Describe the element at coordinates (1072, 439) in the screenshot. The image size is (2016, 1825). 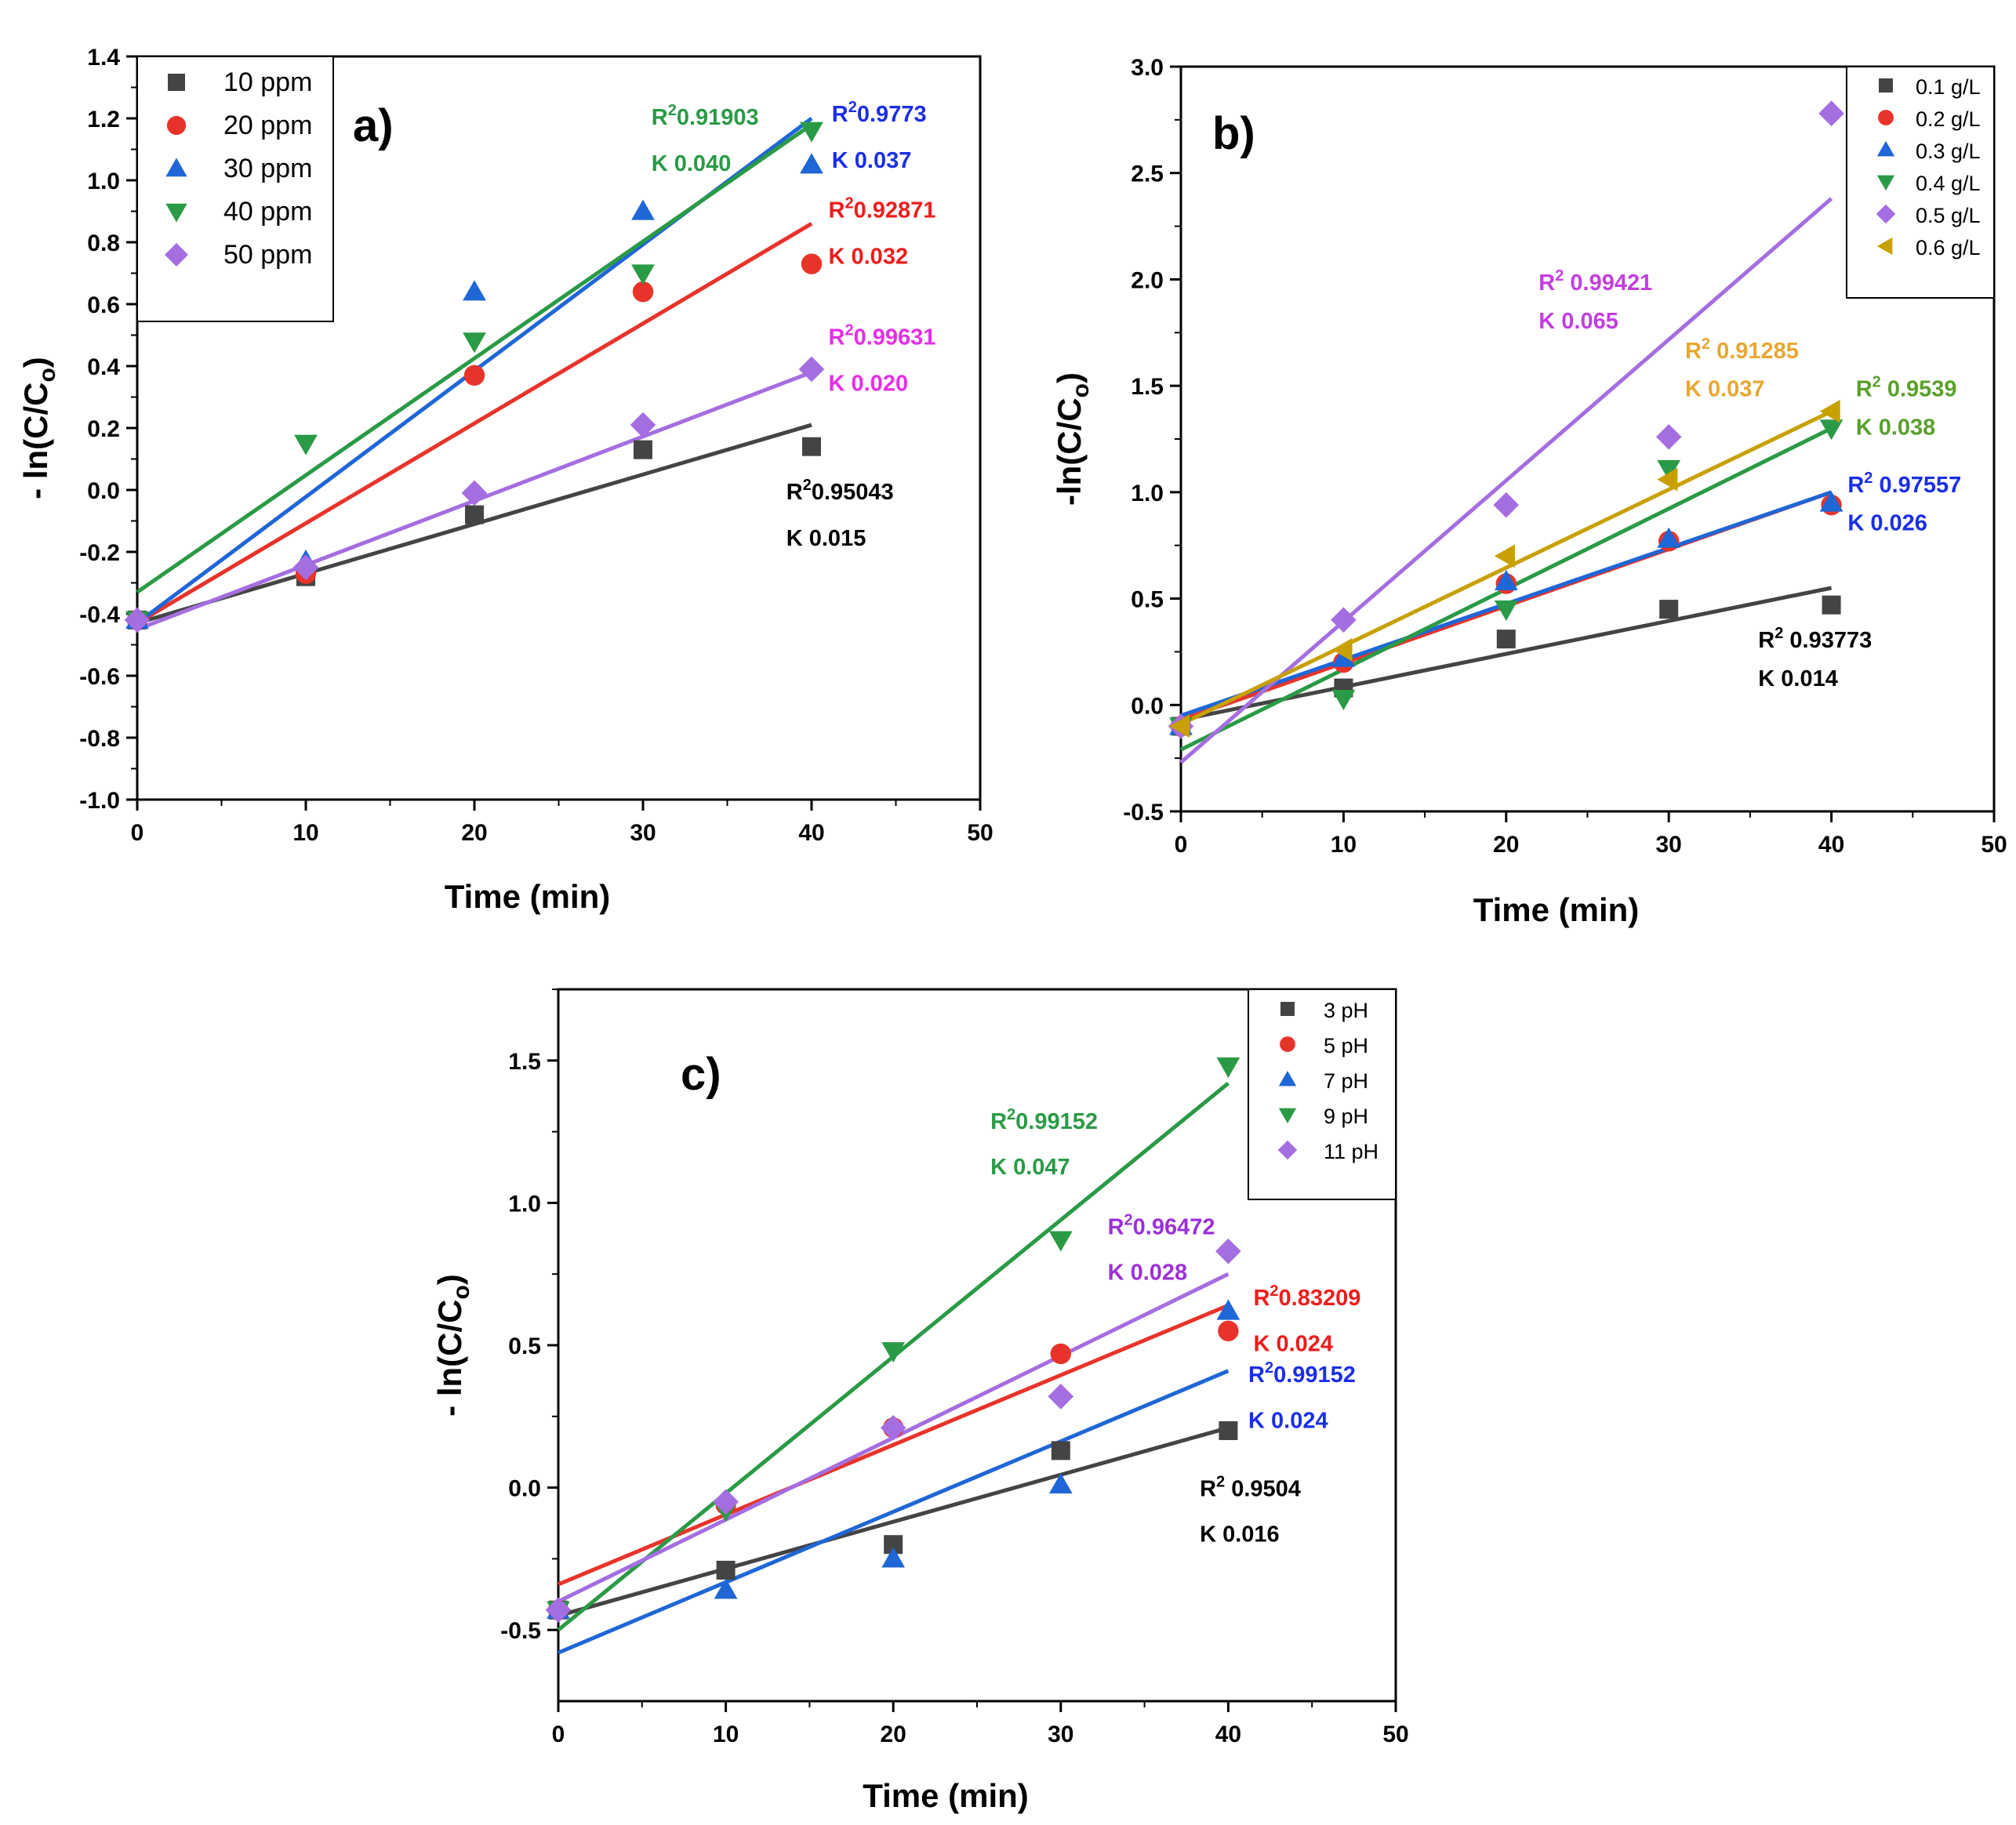
I see `panel-b-ylabel: -ln(C/Co)` at that location.